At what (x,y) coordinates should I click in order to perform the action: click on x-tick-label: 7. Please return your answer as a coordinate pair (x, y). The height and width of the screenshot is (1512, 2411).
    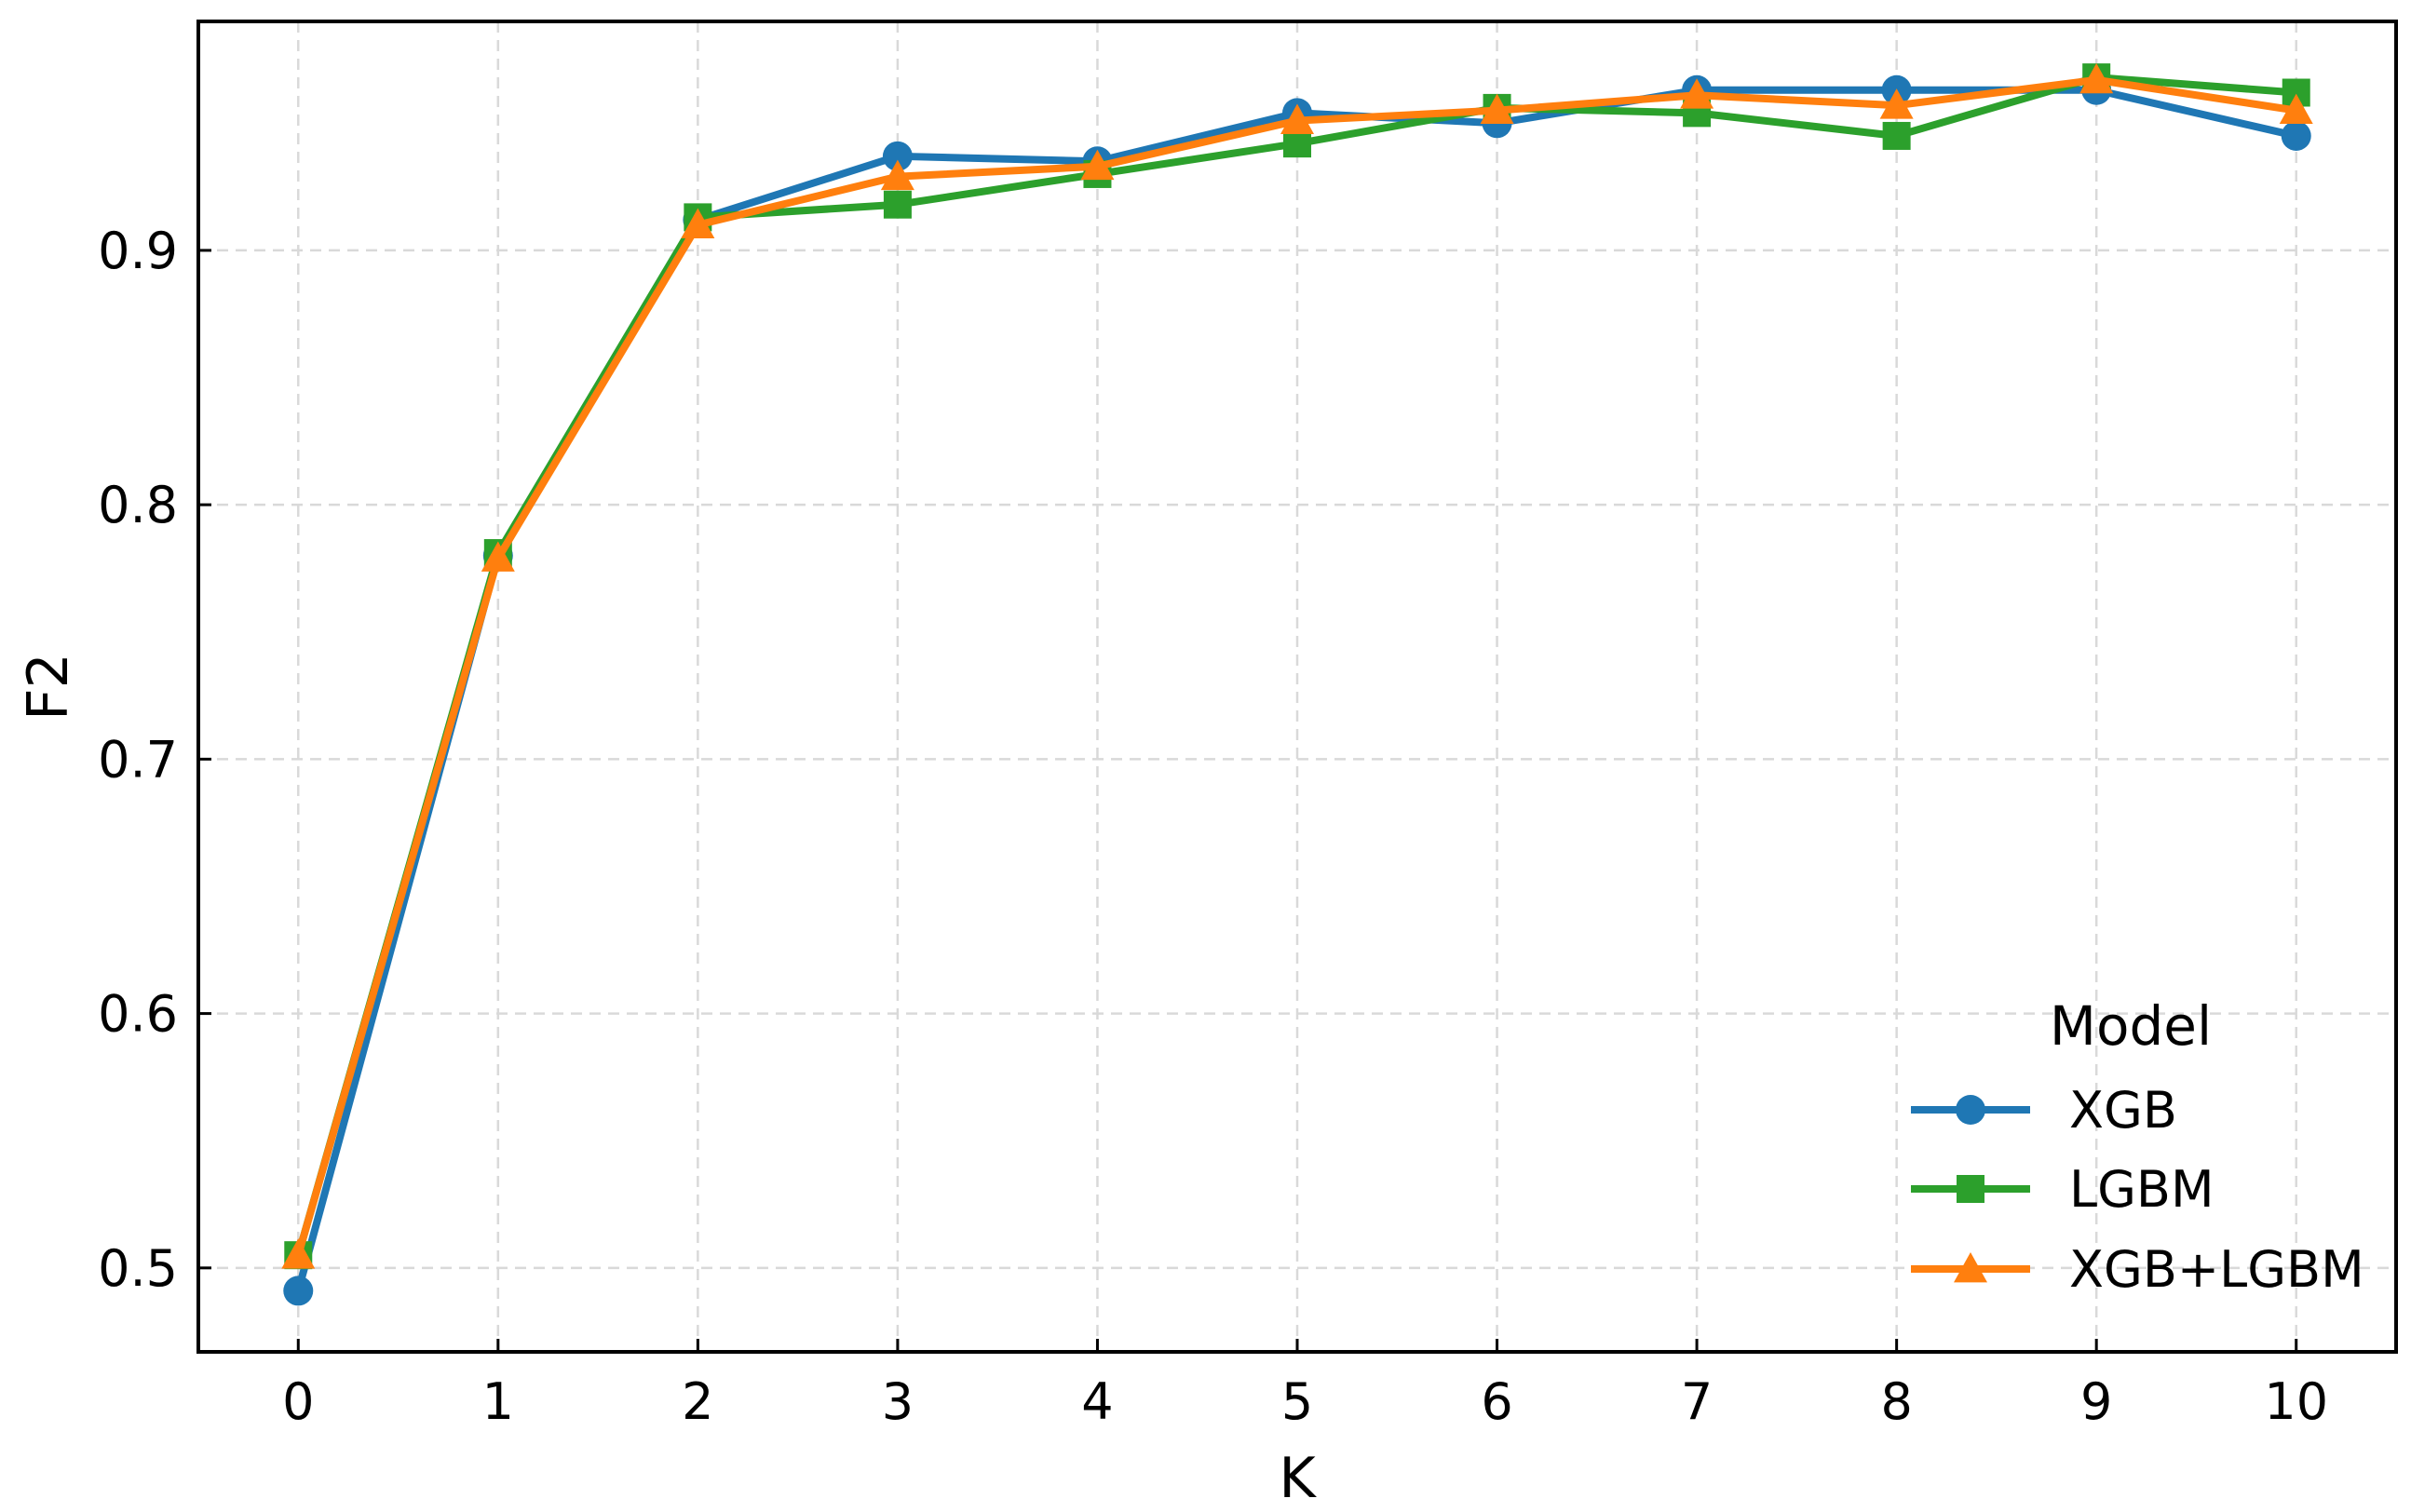
    Looking at the image, I should click on (1697, 1402).